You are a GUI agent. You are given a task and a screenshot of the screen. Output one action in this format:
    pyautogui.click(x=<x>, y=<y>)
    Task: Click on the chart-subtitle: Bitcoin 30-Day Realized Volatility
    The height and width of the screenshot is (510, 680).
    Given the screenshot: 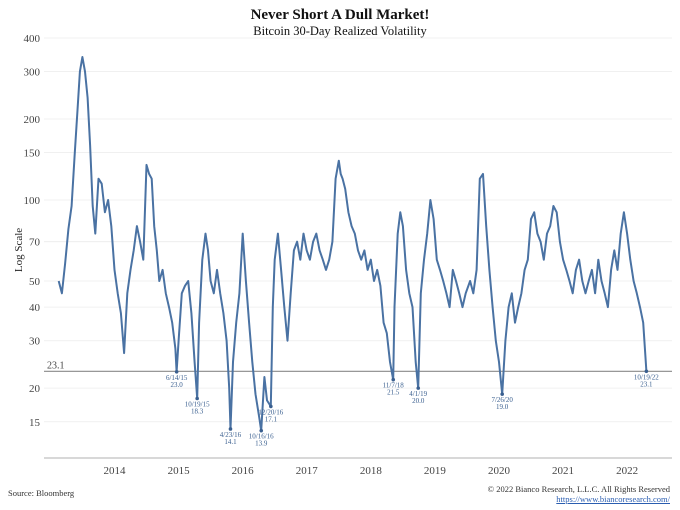 What is the action you would take?
    pyautogui.click(x=340, y=31)
    